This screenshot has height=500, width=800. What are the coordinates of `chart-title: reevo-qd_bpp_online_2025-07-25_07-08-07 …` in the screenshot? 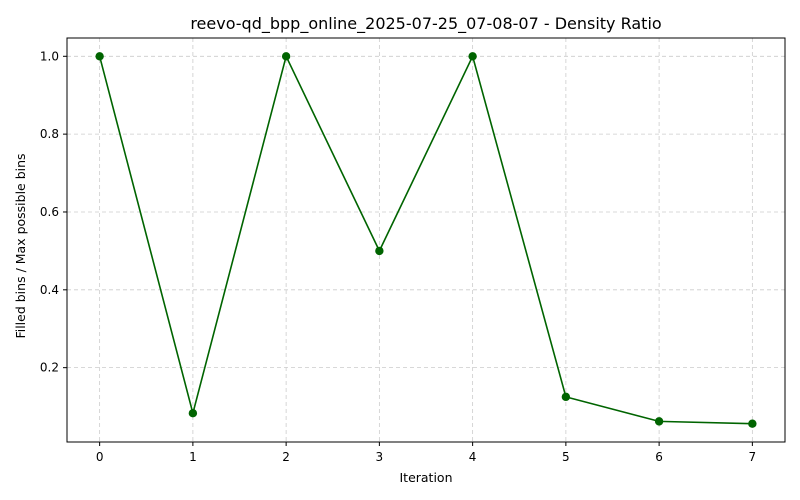 It's located at (425, 24).